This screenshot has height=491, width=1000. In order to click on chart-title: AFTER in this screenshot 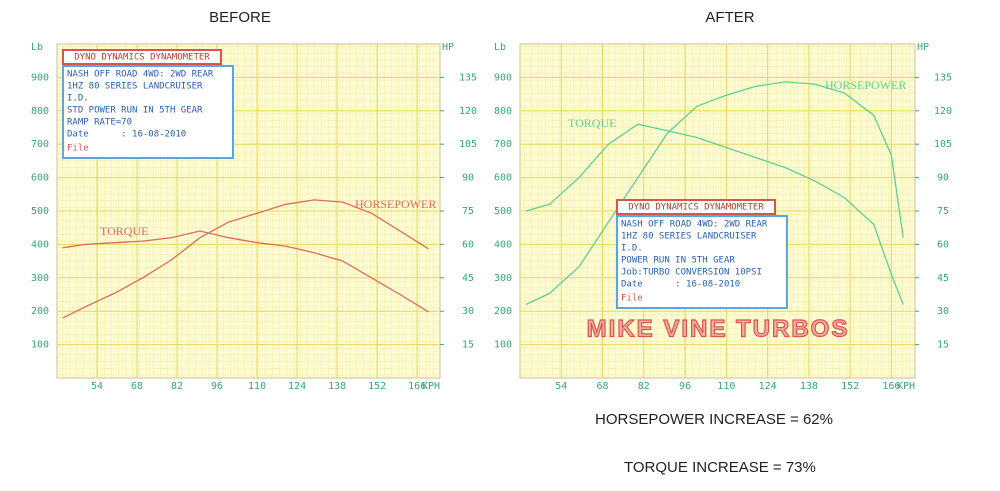, I will do `click(729, 17)`.